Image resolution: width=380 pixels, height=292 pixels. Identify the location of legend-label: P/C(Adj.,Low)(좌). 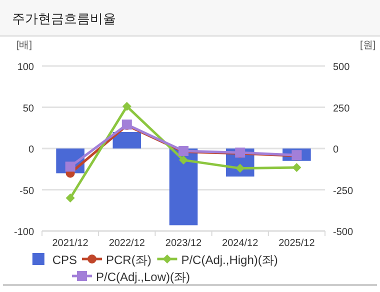
(143, 277).